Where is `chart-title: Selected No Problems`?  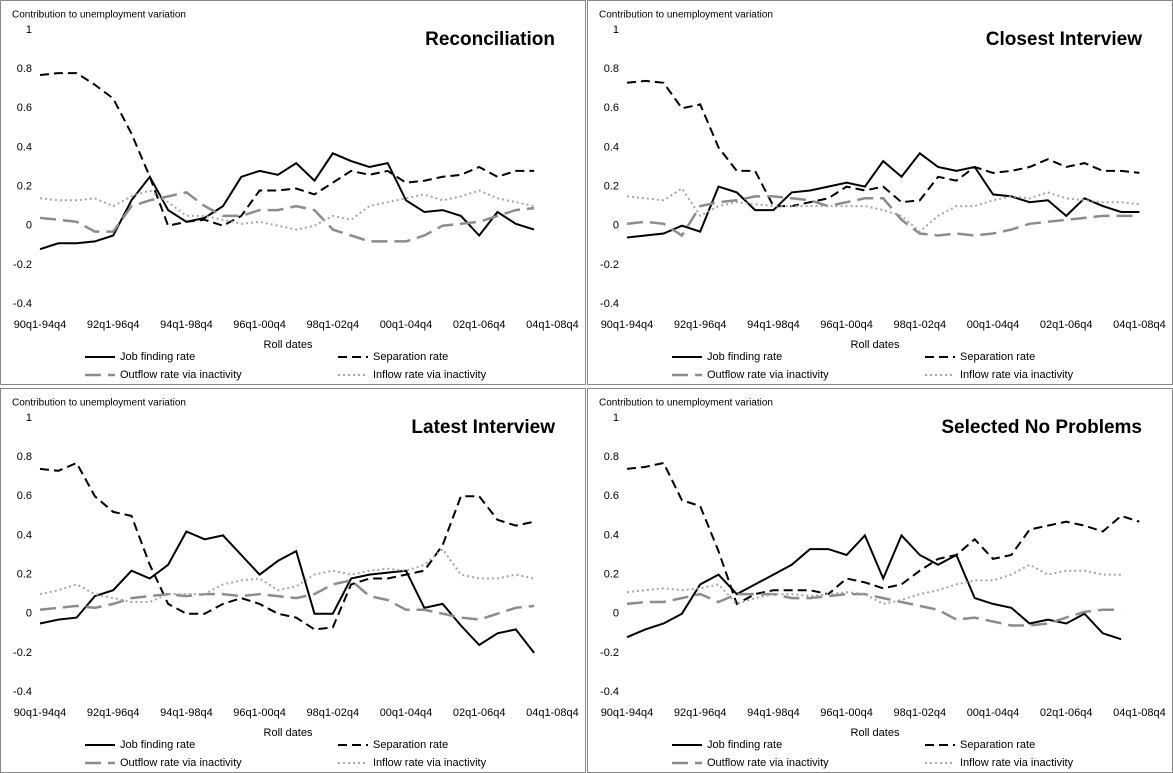 chart-title: Selected No Problems is located at coordinates (1041, 427).